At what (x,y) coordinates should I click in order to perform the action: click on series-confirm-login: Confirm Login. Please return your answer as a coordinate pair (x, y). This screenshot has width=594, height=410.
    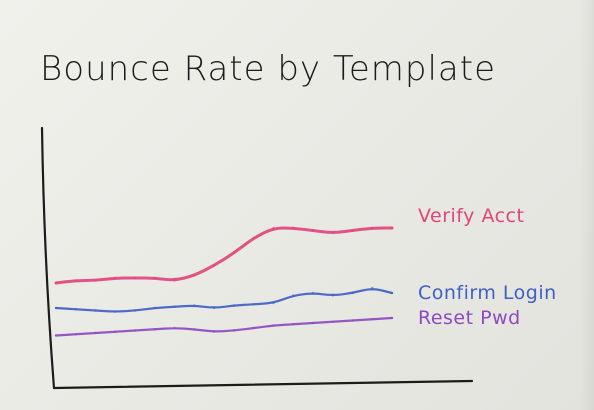
    Looking at the image, I should click on (305, 297).